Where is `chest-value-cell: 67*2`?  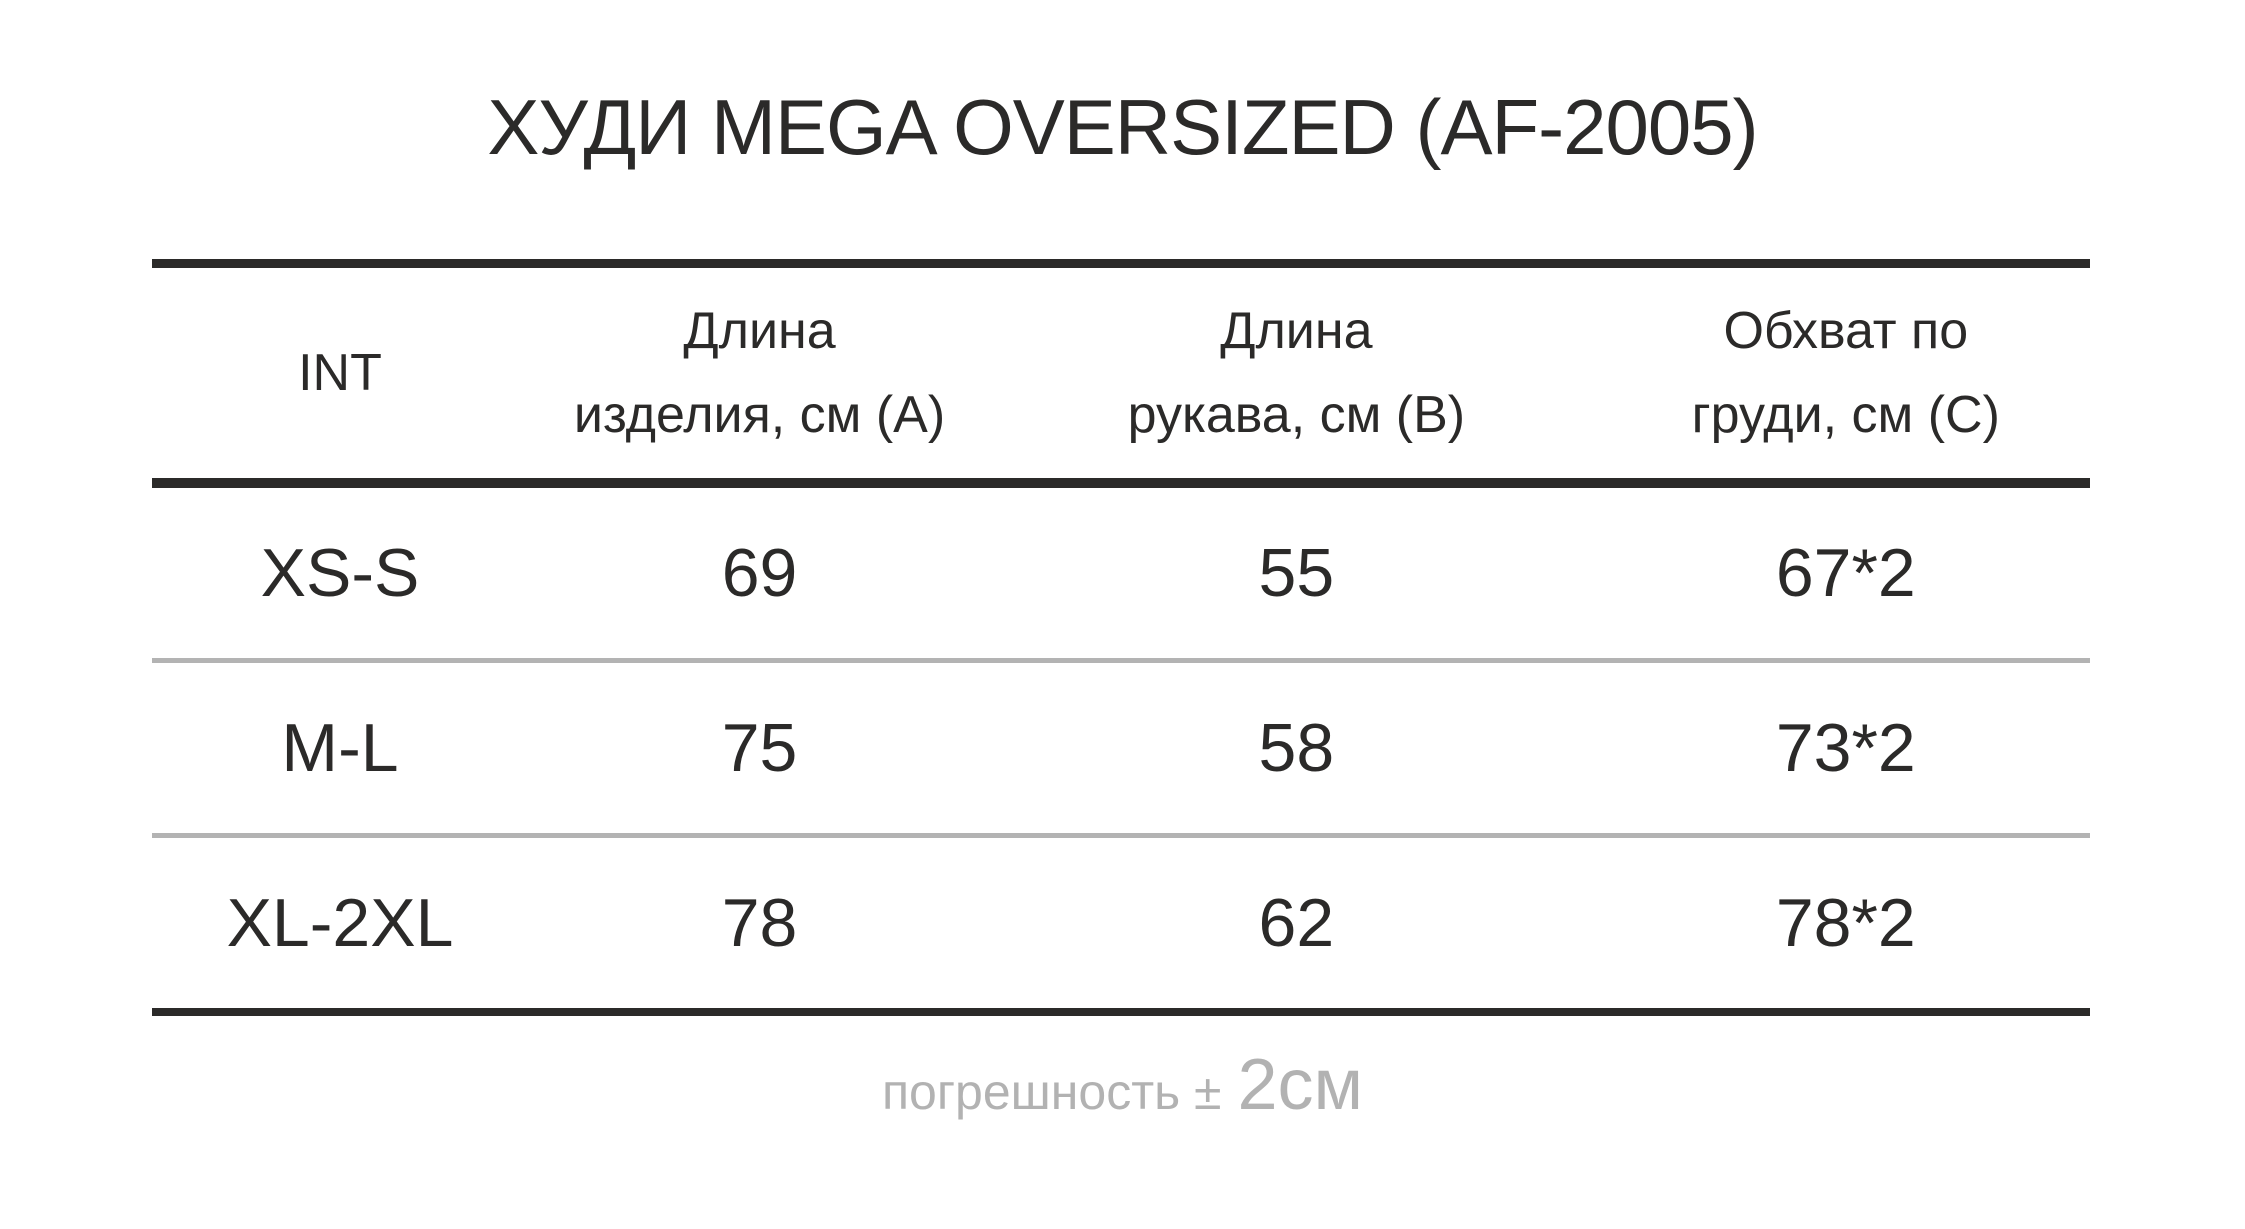
chest-value-cell: 67*2 is located at coordinates (1845, 573).